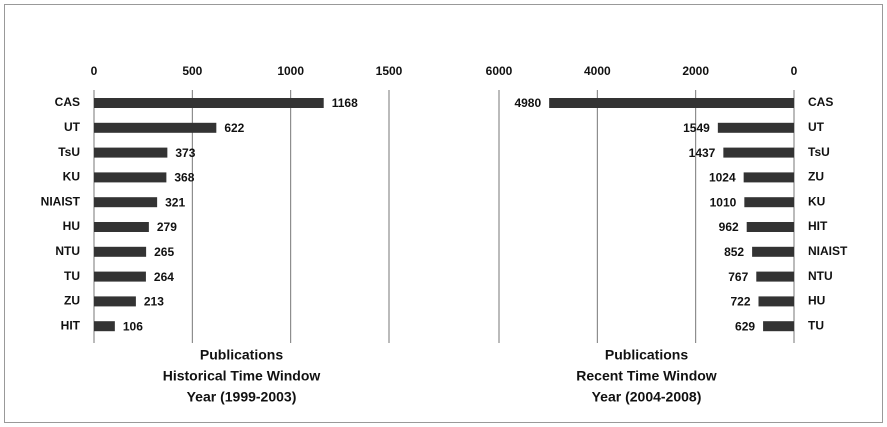 Image resolution: width=887 pixels, height=427 pixels. Describe the element at coordinates (164, 252) in the screenshot. I see `value-label: 265` at that location.